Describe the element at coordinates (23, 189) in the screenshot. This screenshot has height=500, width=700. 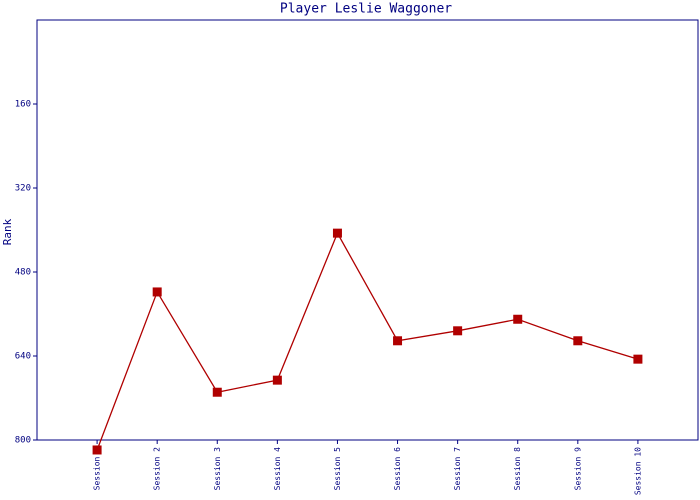
I see `y-tick-label: 320` at that location.